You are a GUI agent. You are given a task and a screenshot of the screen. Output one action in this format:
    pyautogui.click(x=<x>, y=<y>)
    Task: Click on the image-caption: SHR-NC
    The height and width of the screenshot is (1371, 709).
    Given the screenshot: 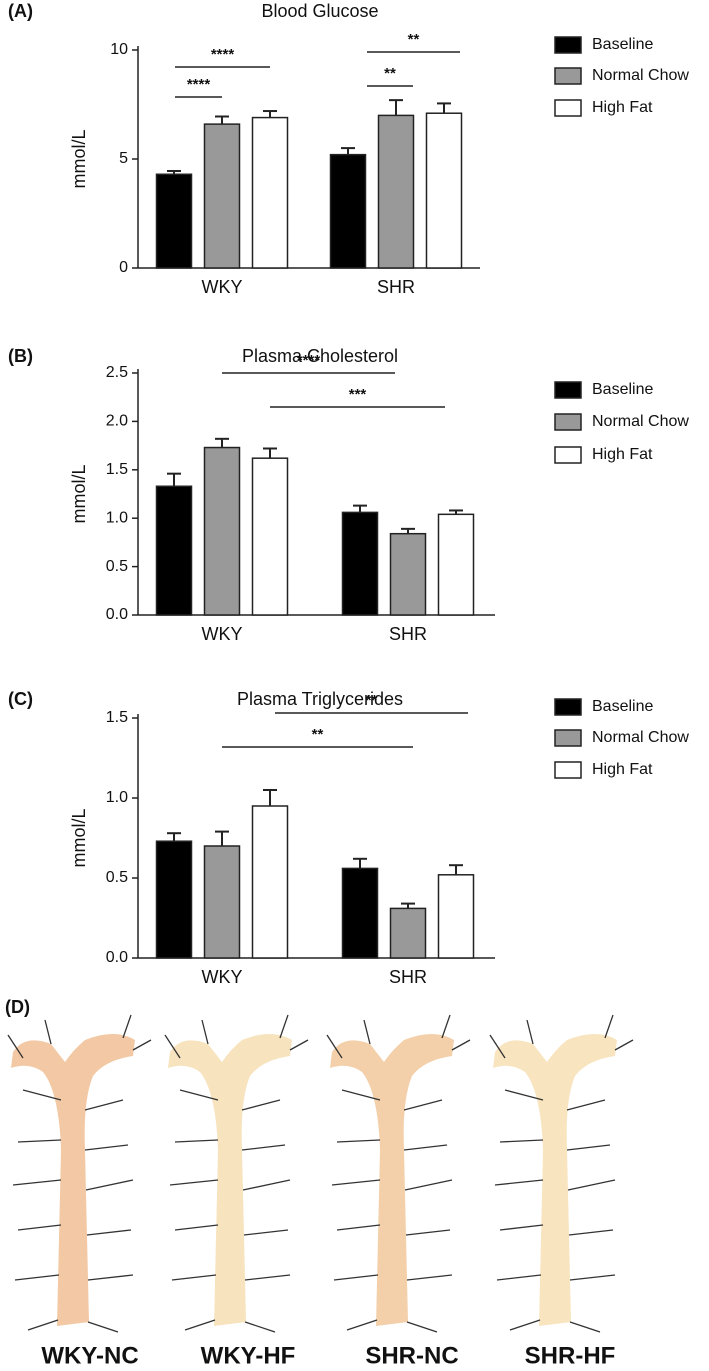 What is the action you would take?
    pyautogui.click(x=411, y=1355)
    